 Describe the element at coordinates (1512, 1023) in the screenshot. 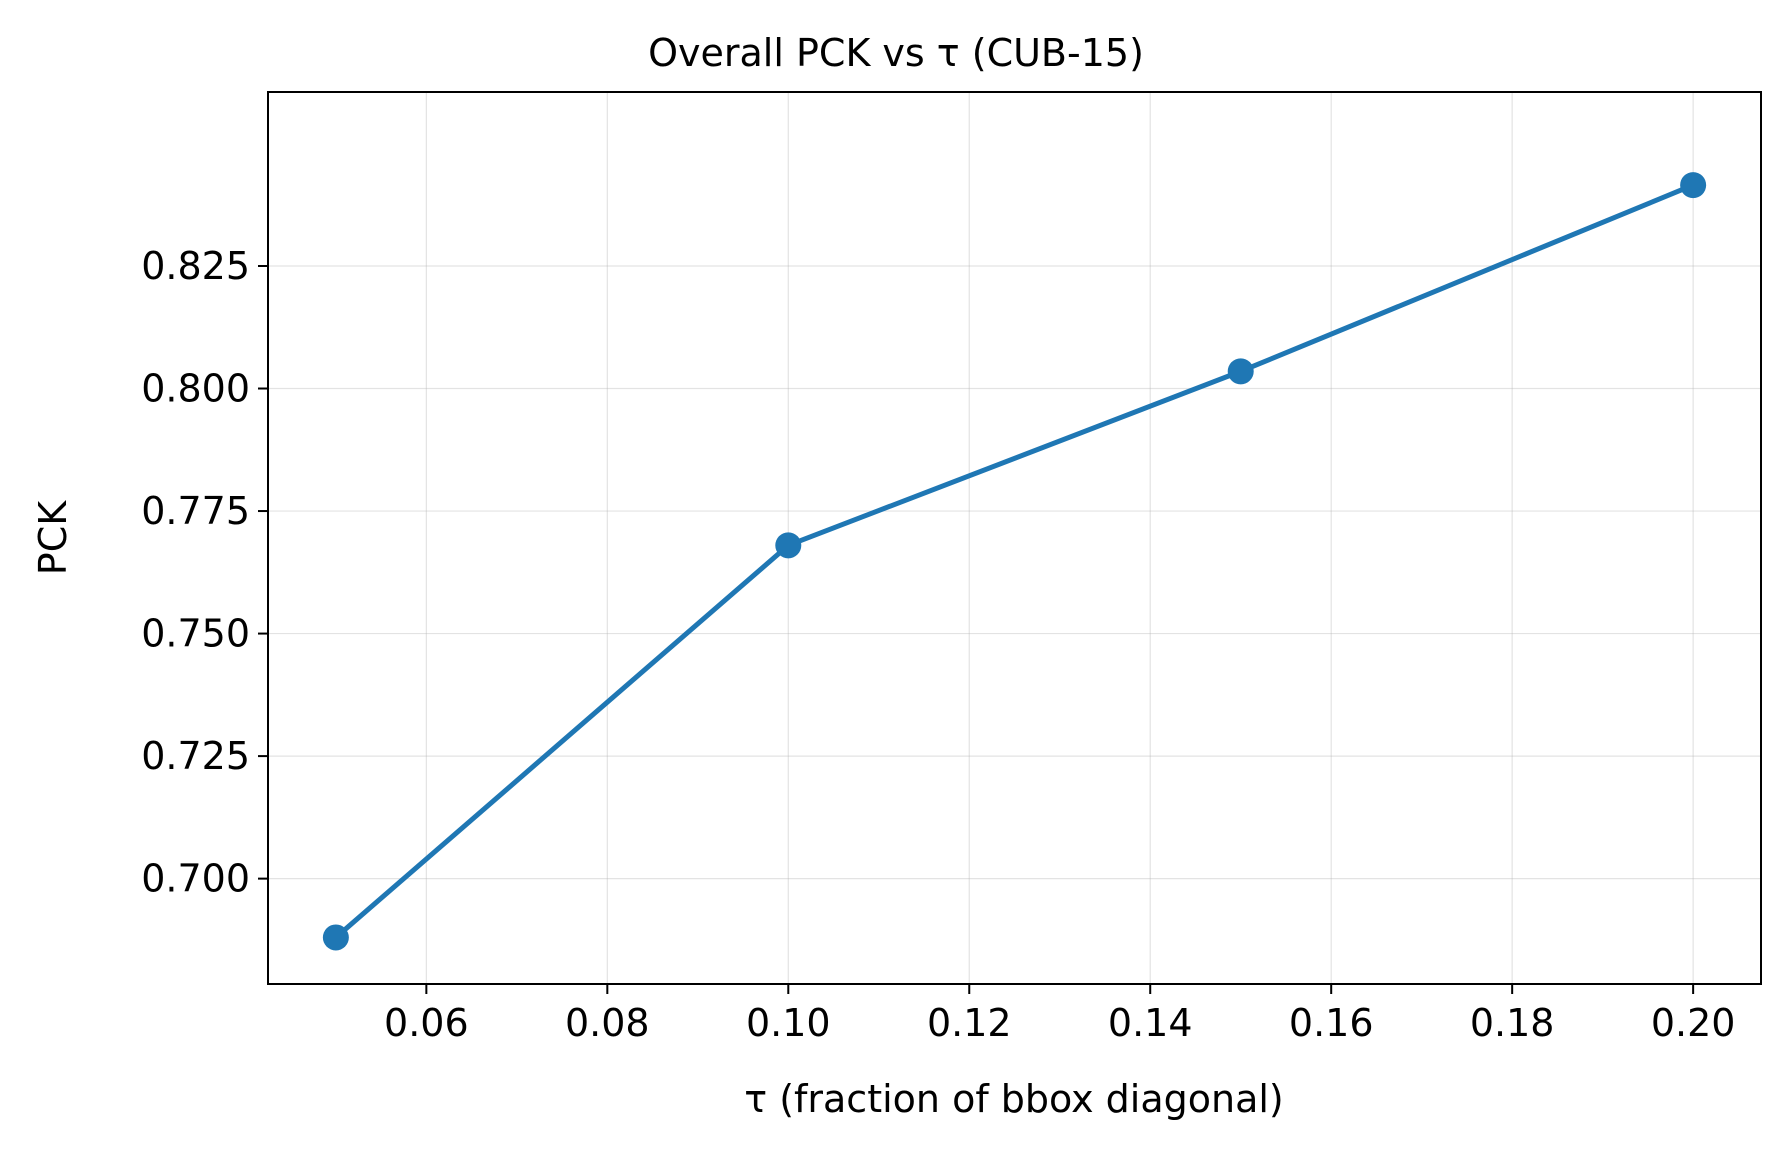

I see `x-tick-label: 0.18` at that location.